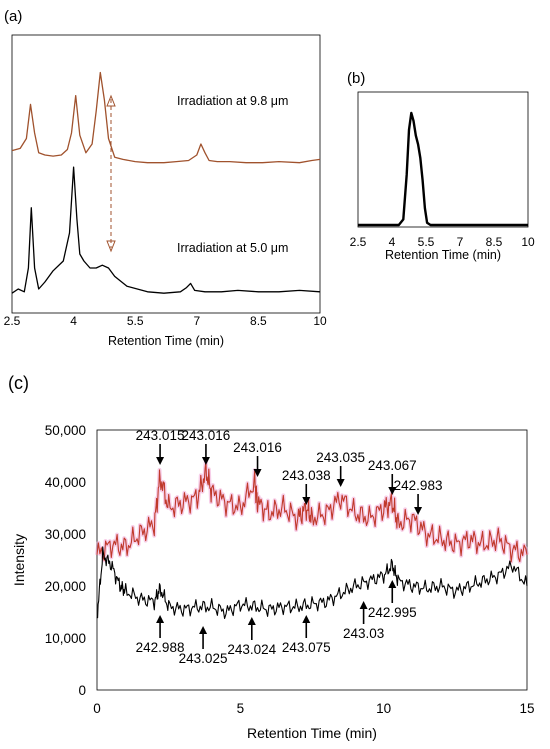 The image size is (550, 749). I want to click on panel-b-xtick-label: 7, so click(460, 242).